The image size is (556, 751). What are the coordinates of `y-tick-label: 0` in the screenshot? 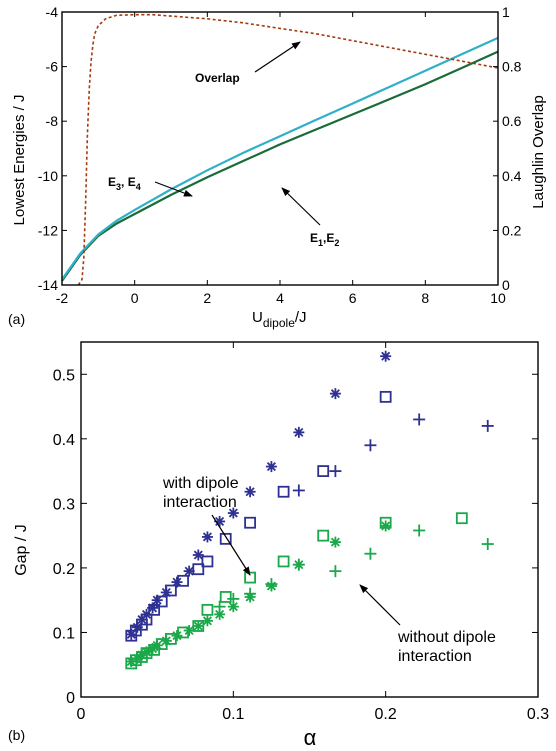 It's located at (70, 698).